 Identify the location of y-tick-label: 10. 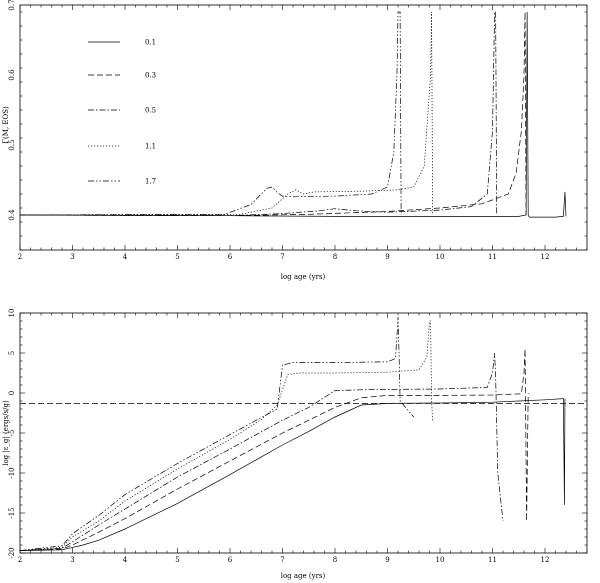
(12, 313).